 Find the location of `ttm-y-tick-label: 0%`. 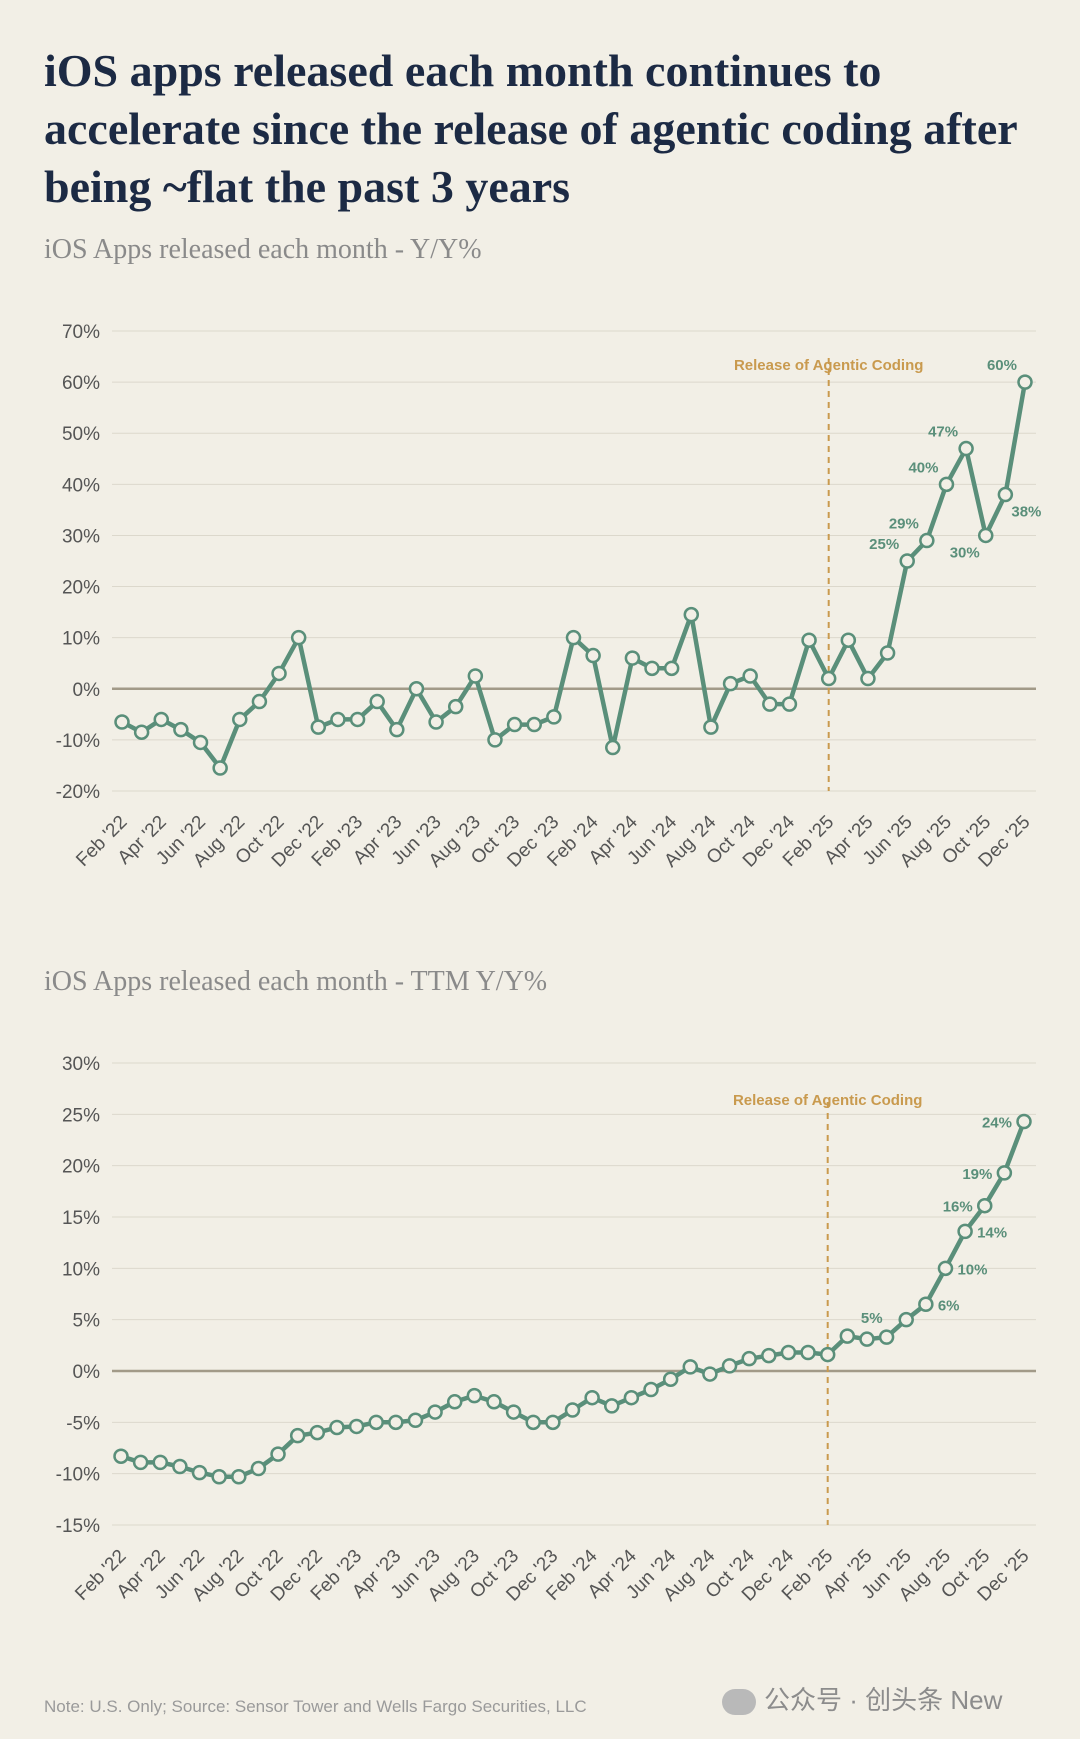

ttm-y-tick-label: 0% is located at coordinates (87, 1372).